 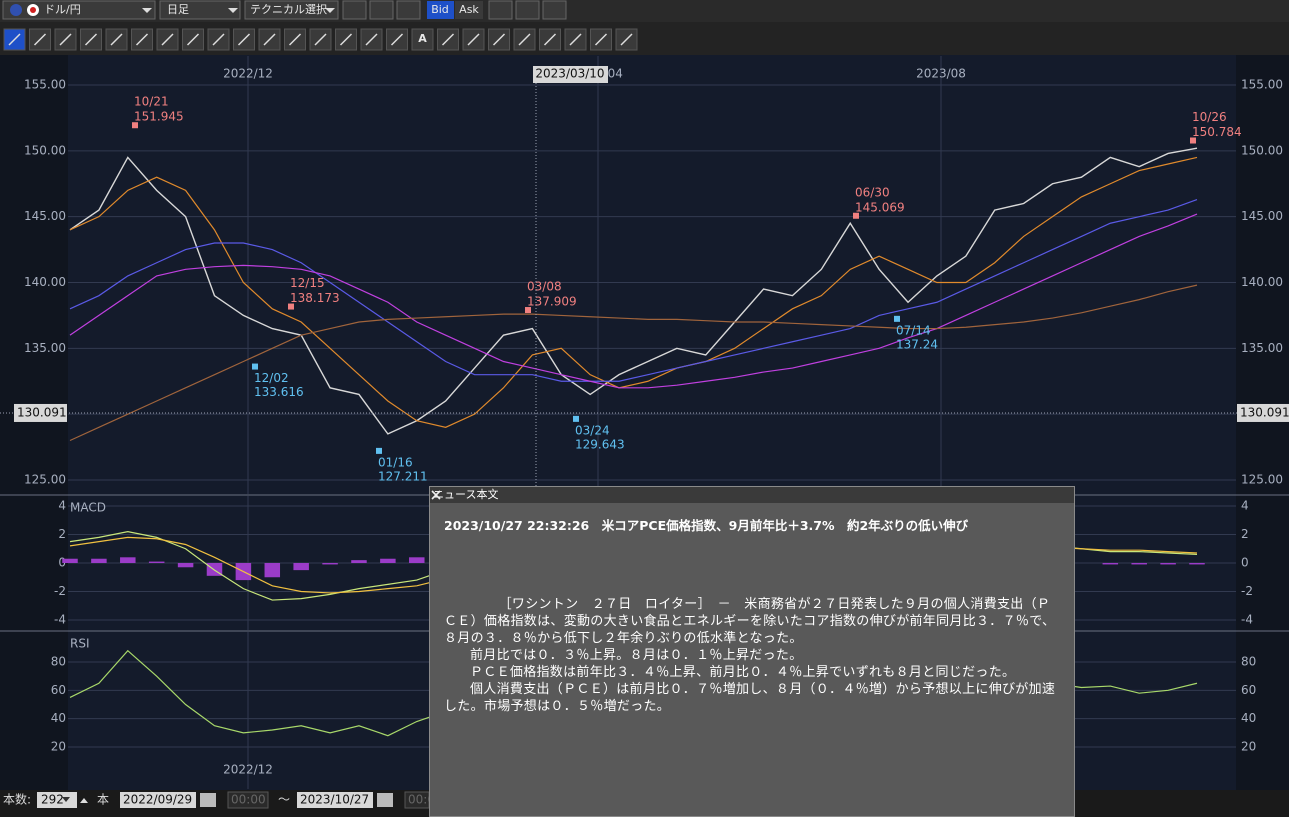 I want to click on ask-button, so click(x=469, y=10).